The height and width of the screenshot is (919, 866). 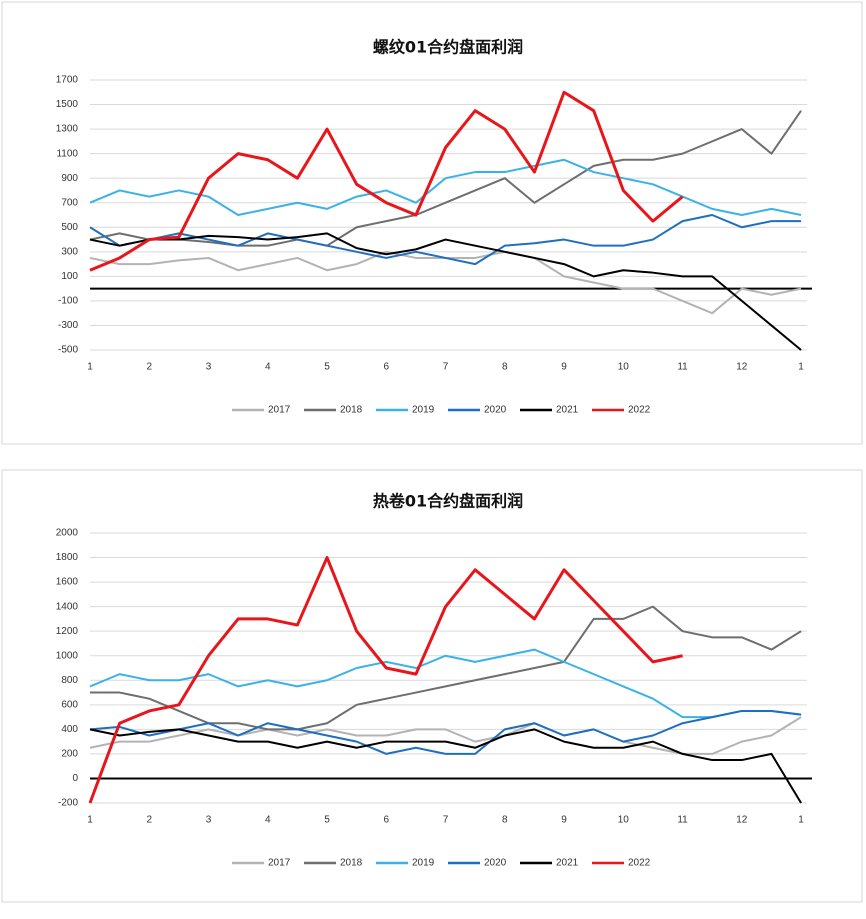 What do you see at coordinates (69, 680) in the screenshot?
I see `y-tick-label: 800` at bounding box center [69, 680].